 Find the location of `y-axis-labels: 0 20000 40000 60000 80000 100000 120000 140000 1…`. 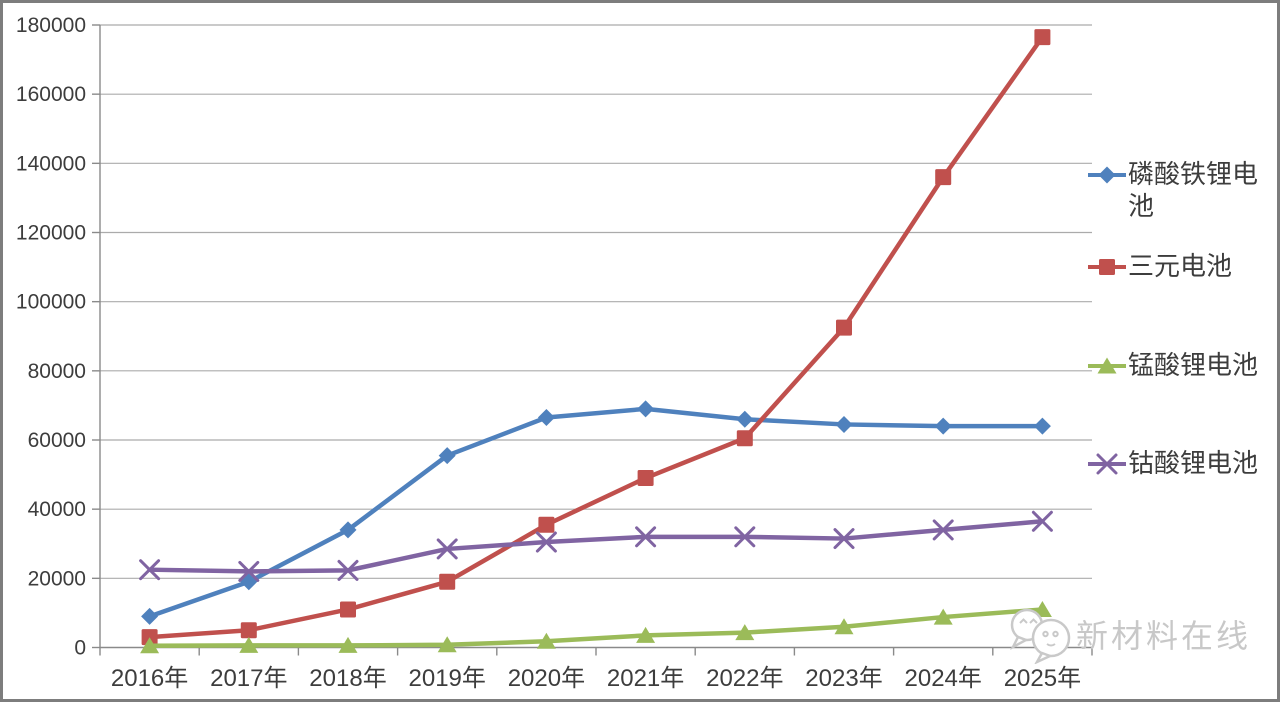

y-axis-labels: 0 20000 40000 60000 80000 100000 120000 140000 1… is located at coordinates (51, 337).